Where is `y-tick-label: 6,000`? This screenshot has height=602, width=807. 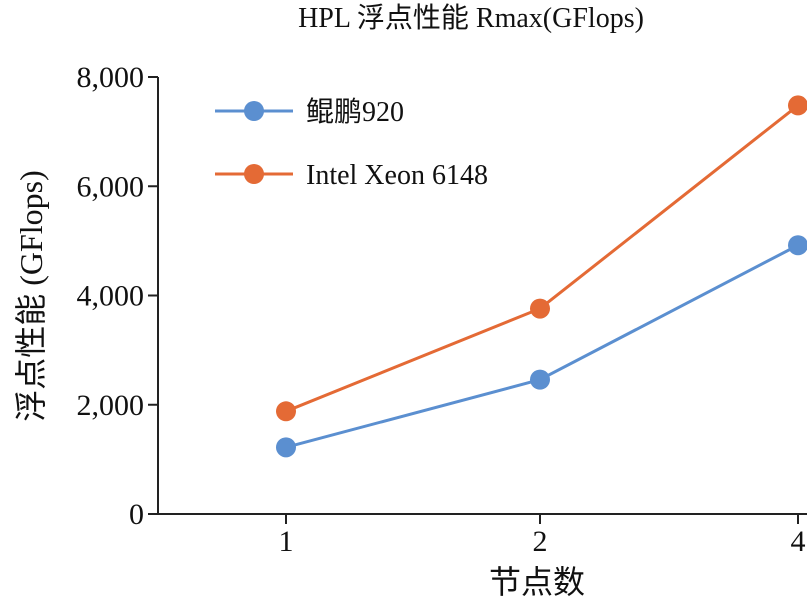
y-tick-label: 6,000 is located at coordinates (111, 186).